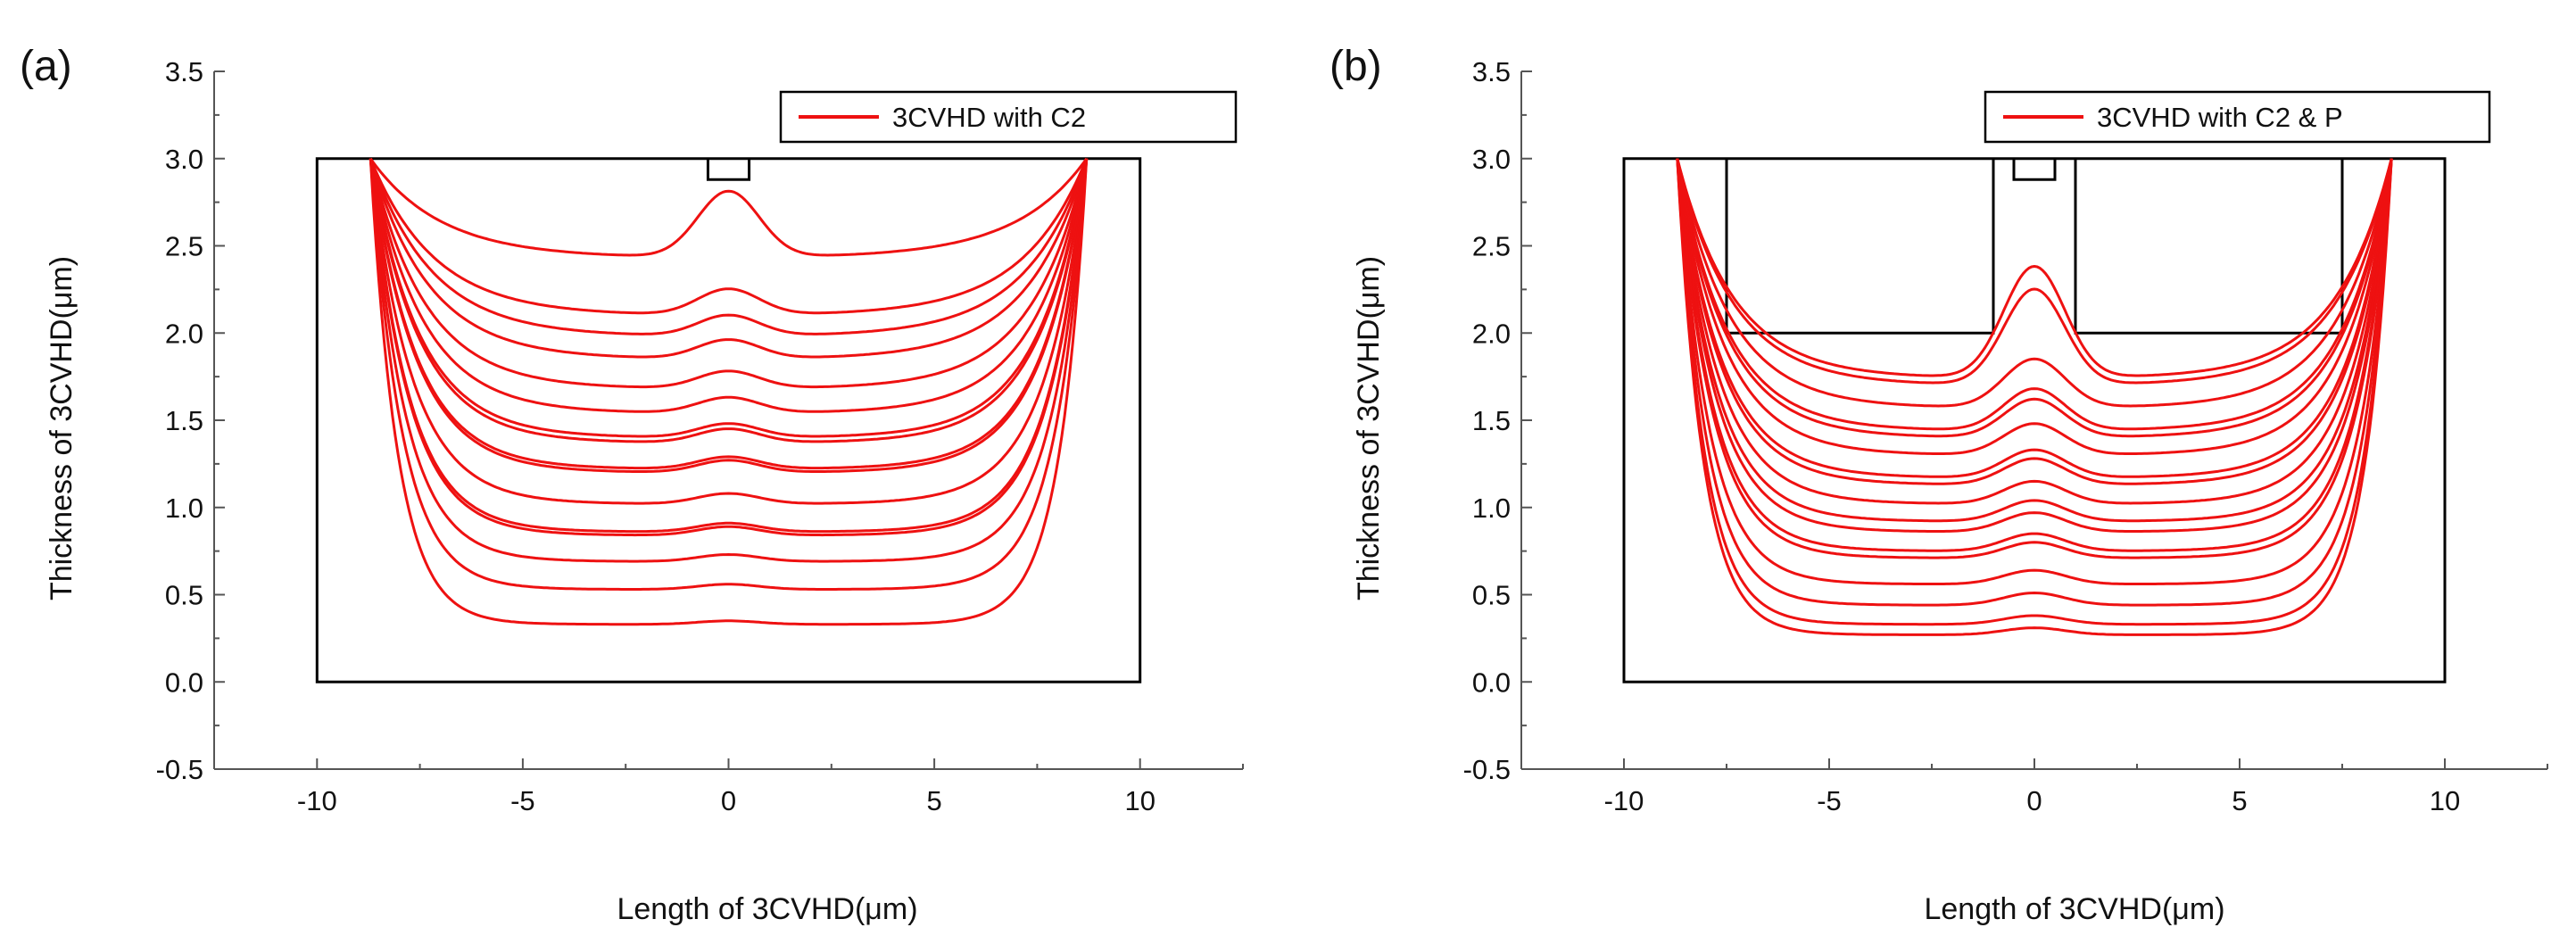 The image size is (2576, 944). What do you see at coordinates (1355, 66) in the screenshot?
I see `panel-label: (b)` at bounding box center [1355, 66].